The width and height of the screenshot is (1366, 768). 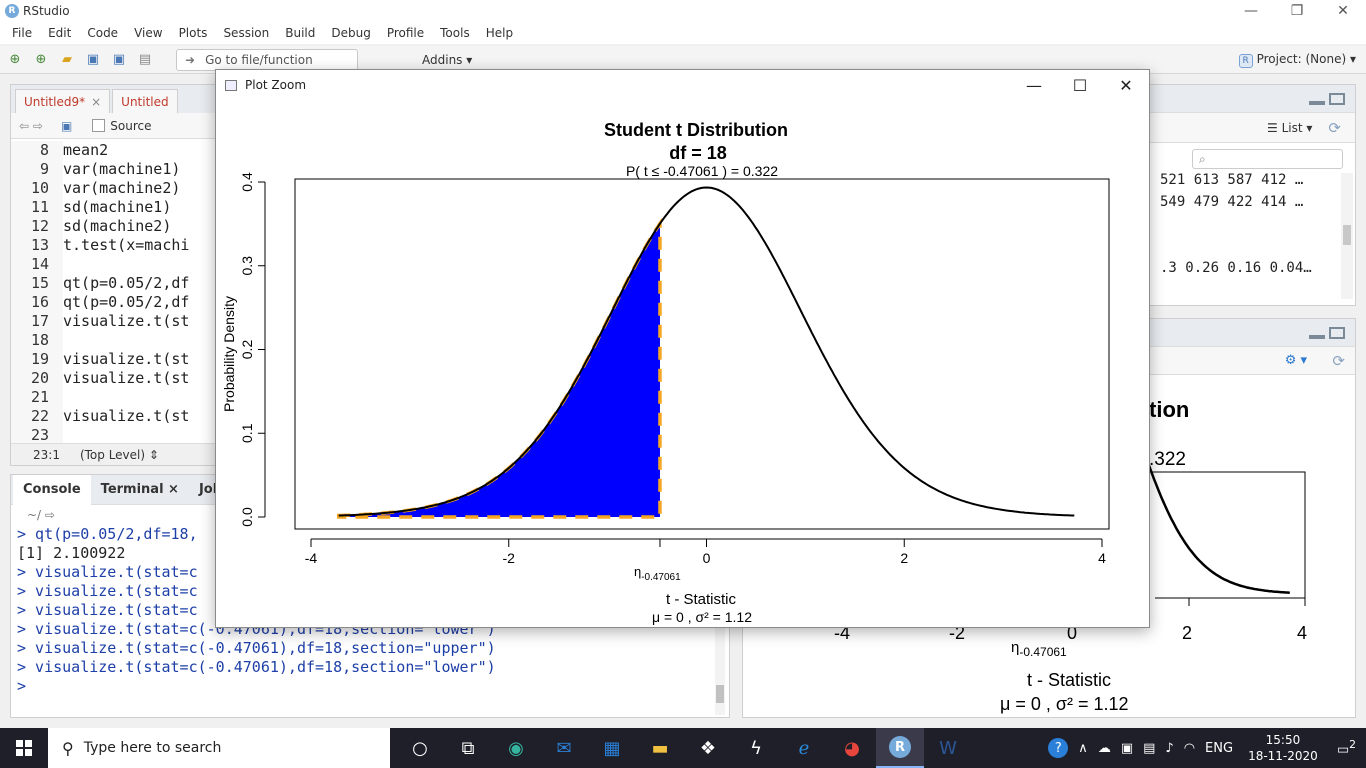 What do you see at coordinates (370, 340) in the screenshot?
I see `code-line: 18` at bounding box center [370, 340].